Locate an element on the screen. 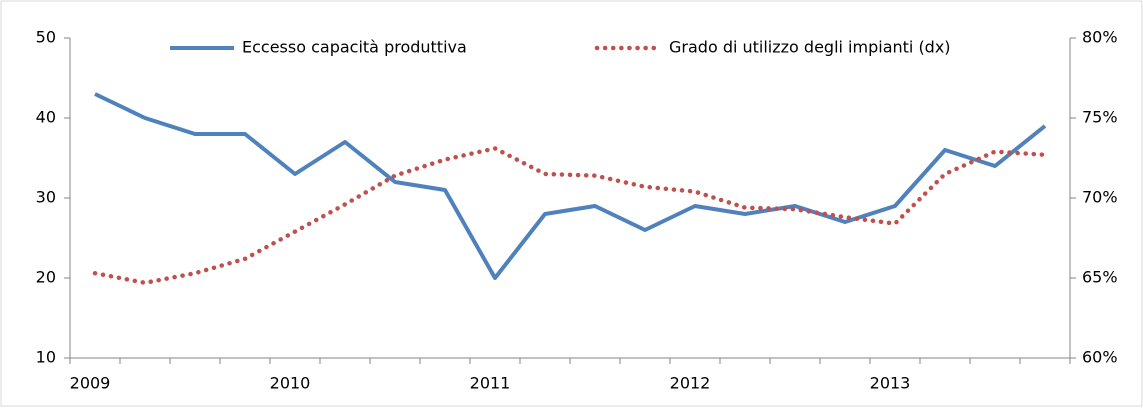 The height and width of the screenshot is (411, 1143). y-tick-label: 50 is located at coordinates (46, 37).